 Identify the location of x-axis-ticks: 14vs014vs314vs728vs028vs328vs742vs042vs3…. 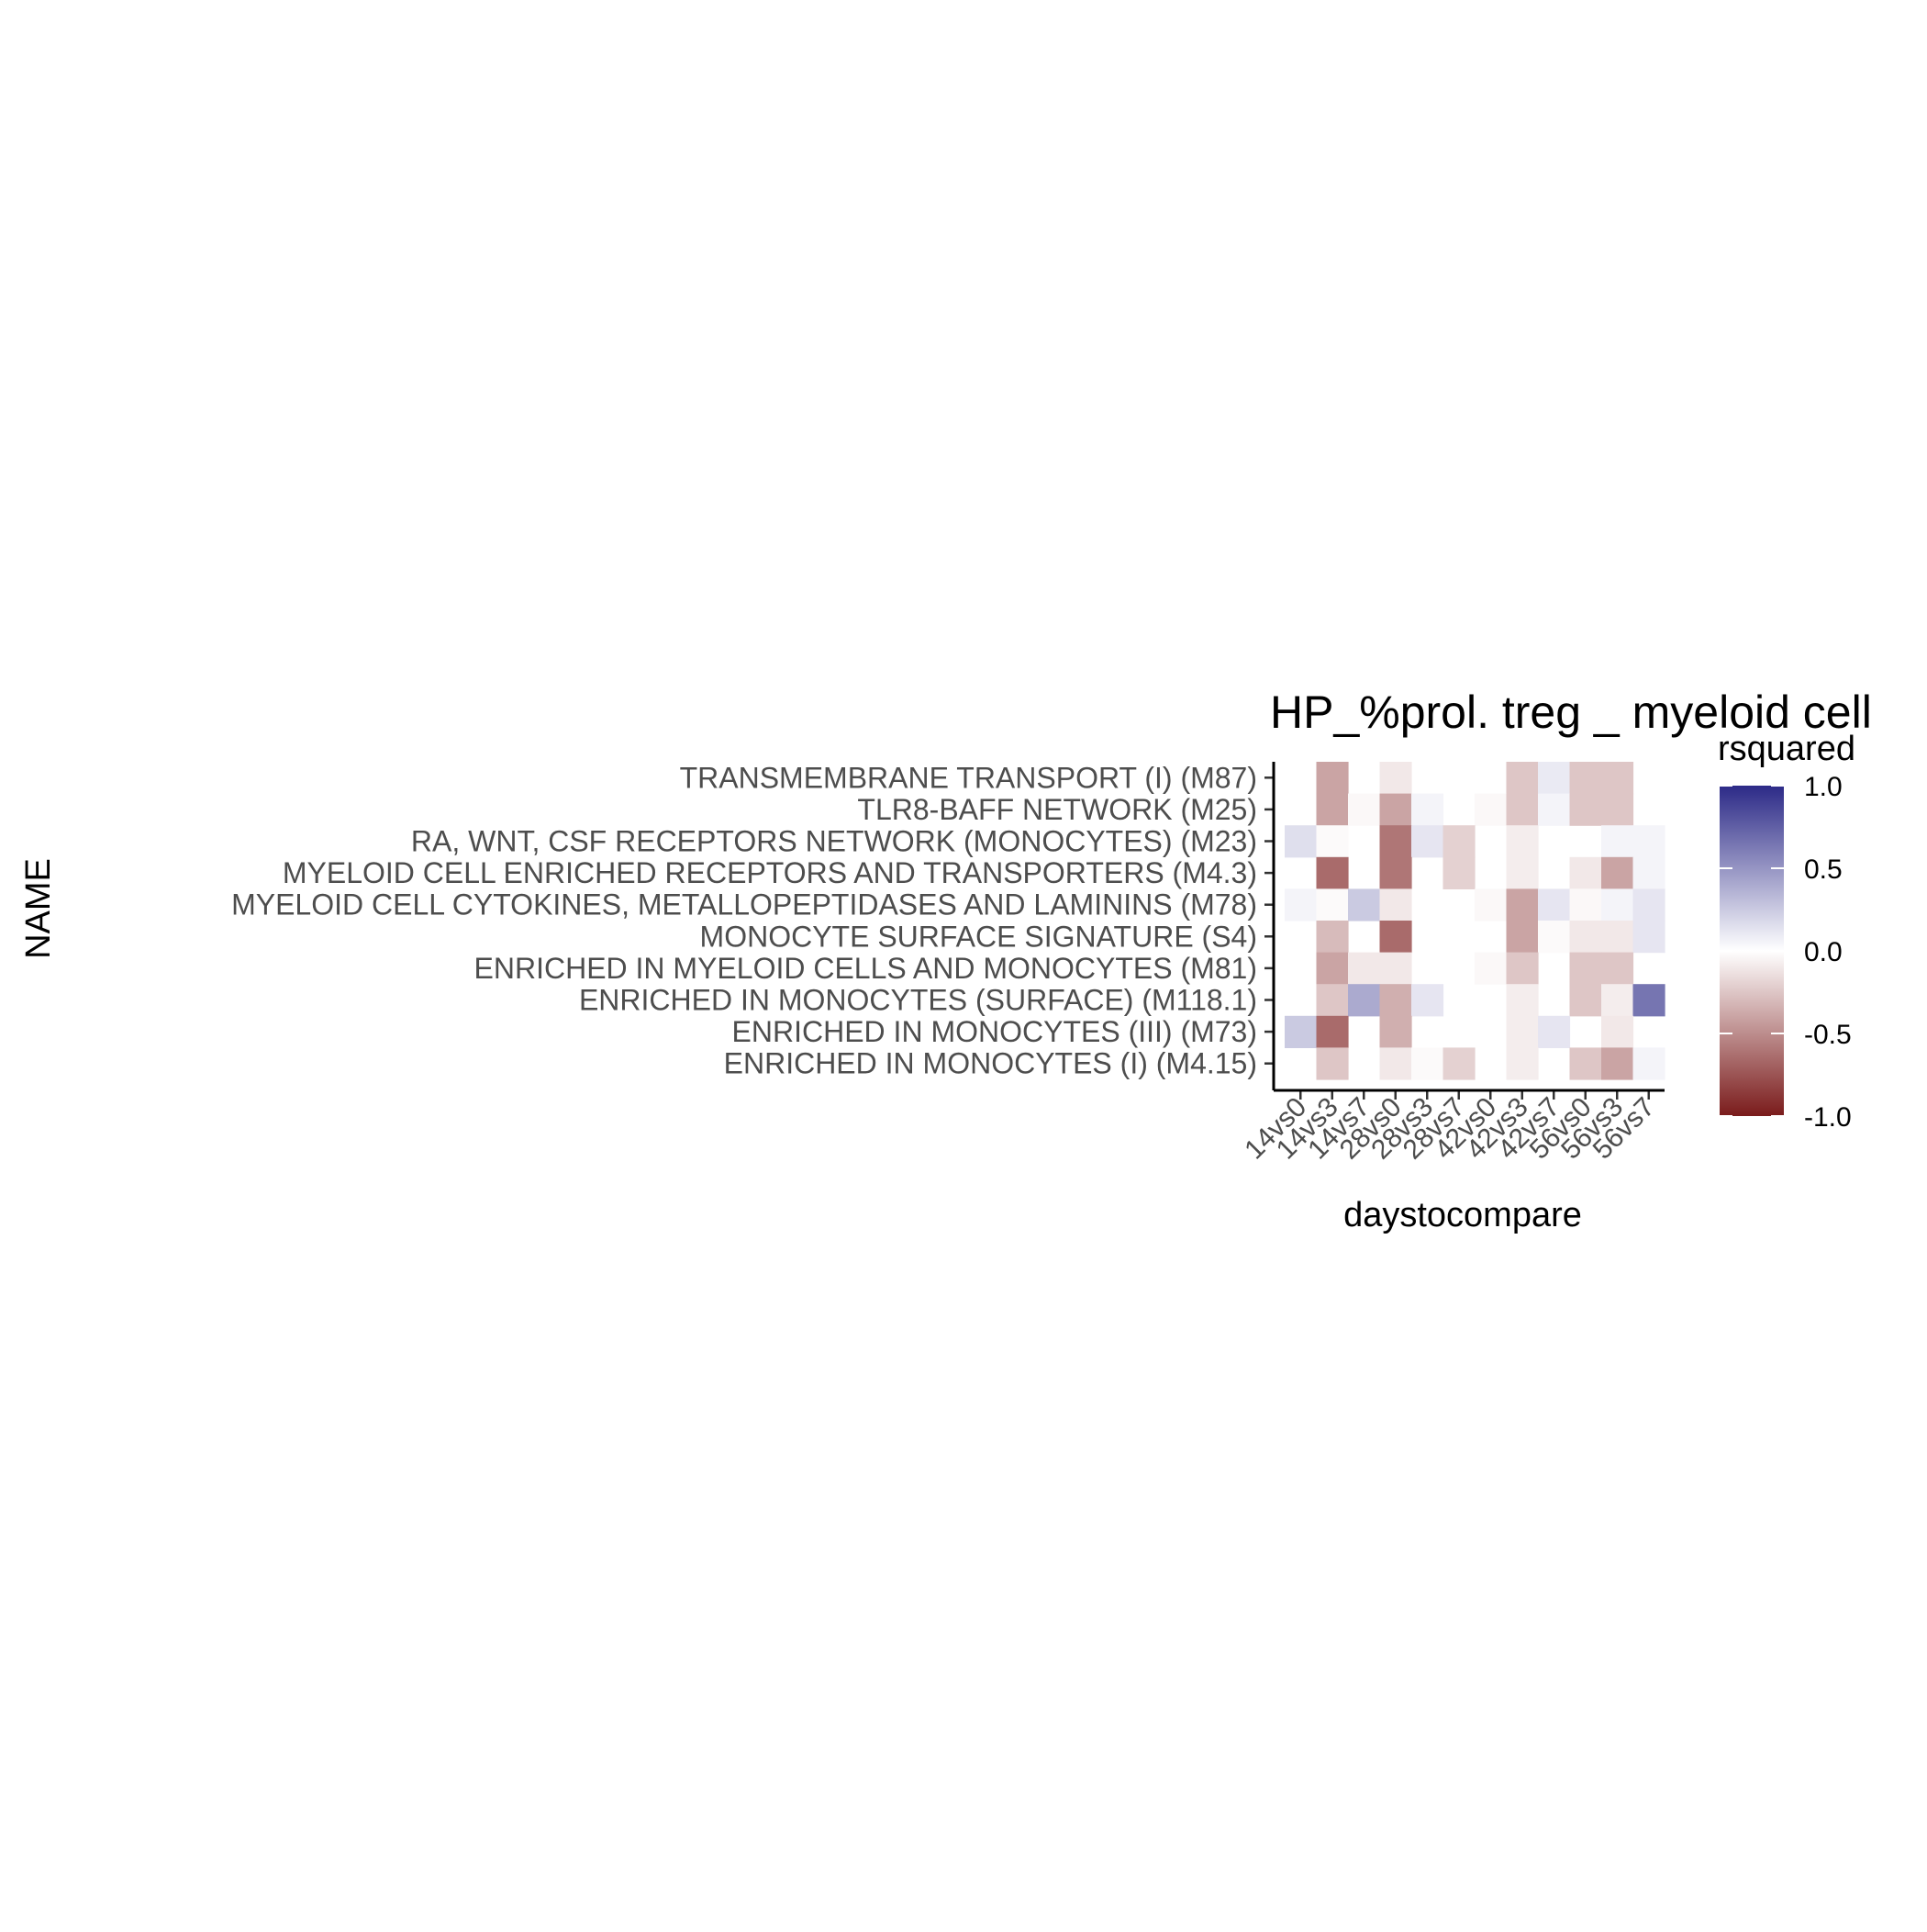
(1450, 1128).